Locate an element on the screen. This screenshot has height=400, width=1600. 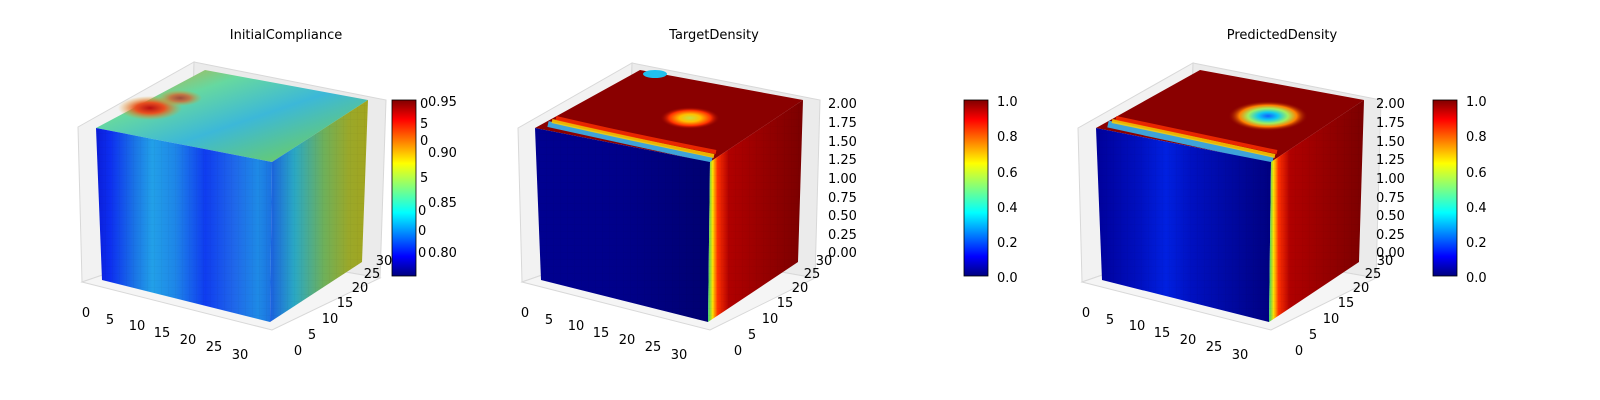
colorbar-tick: 0.85 is located at coordinates (442, 203).